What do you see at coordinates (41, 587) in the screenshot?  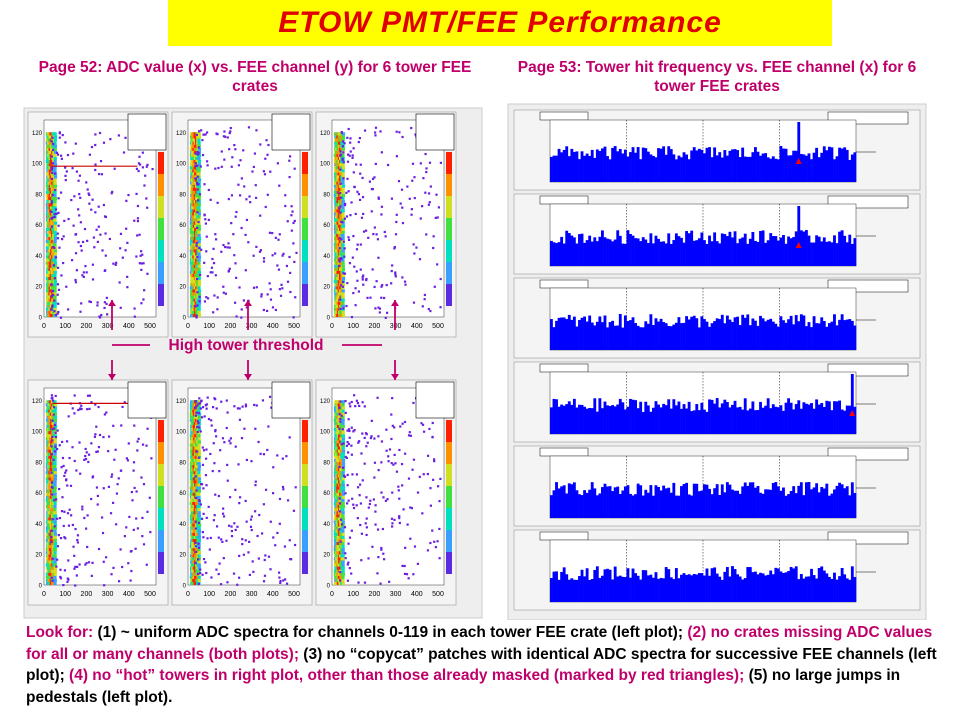 I see `y-tick-label: 0` at bounding box center [41, 587].